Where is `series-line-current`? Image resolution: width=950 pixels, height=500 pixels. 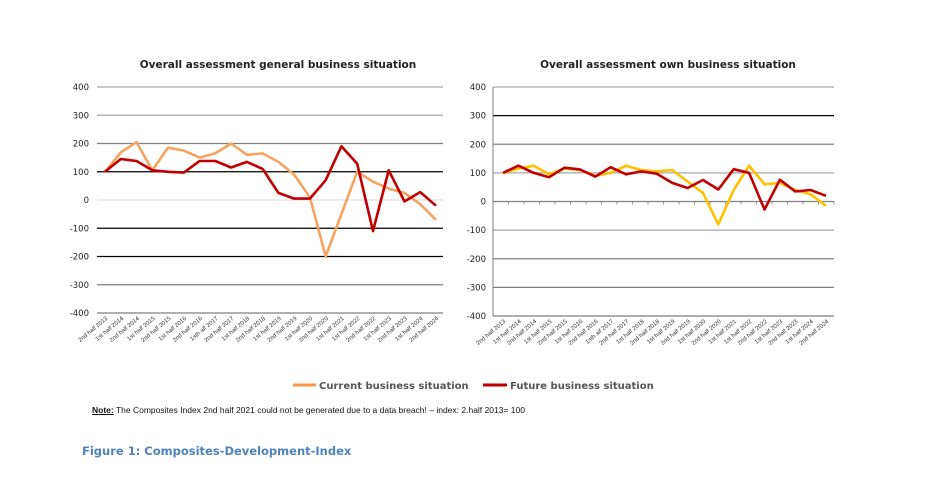
series-line-current is located at coordinates (270, 199).